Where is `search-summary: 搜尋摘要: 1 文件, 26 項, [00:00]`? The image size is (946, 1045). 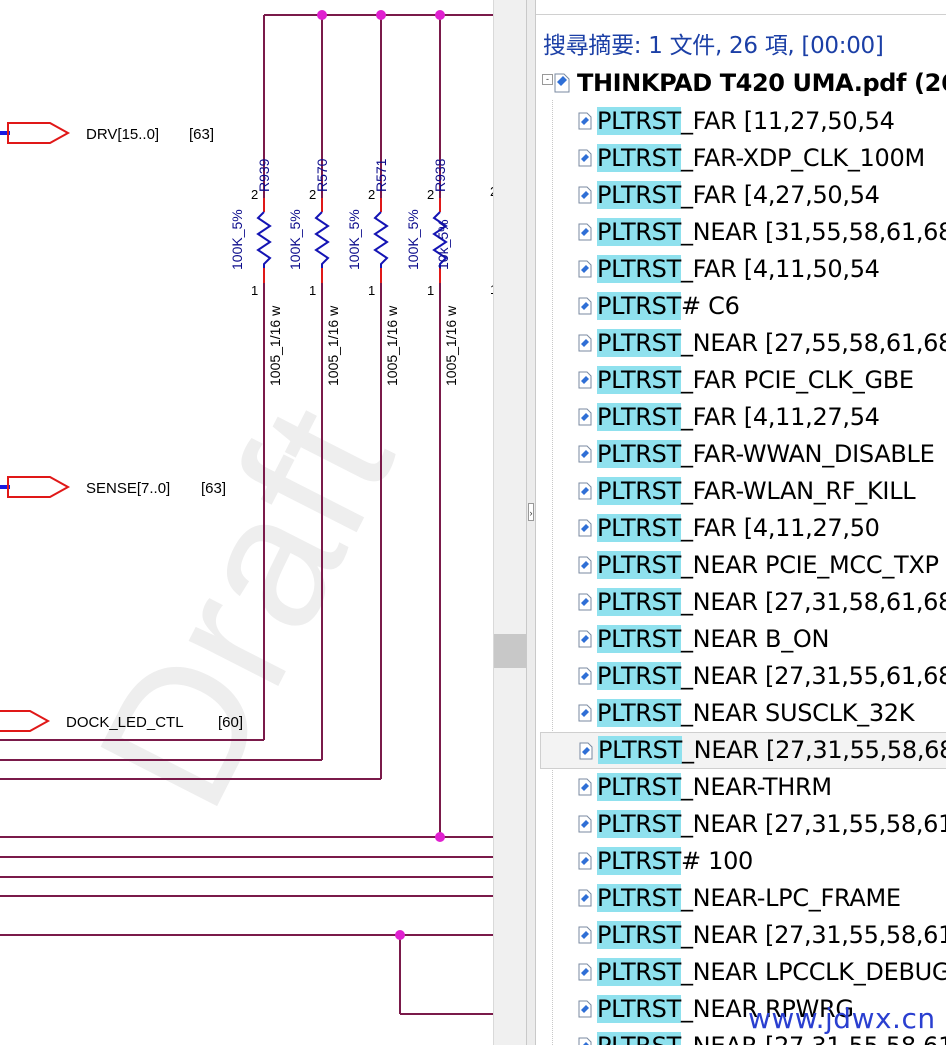
search-summary: 搜尋摘要: 1 文件, 26 項, [00:00] is located at coordinates (713, 46).